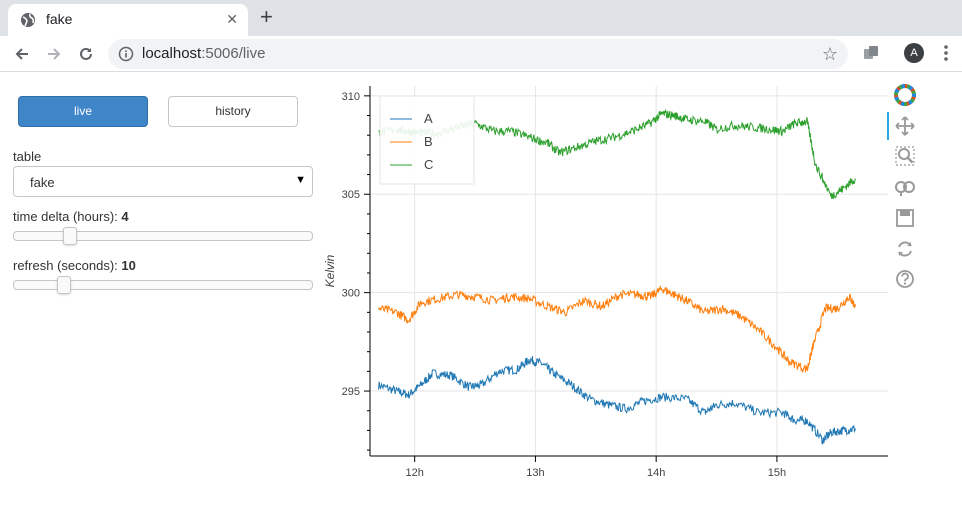 This screenshot has width=962, height=516. I want to click on y-tick-label: 305, so click(351, 195).